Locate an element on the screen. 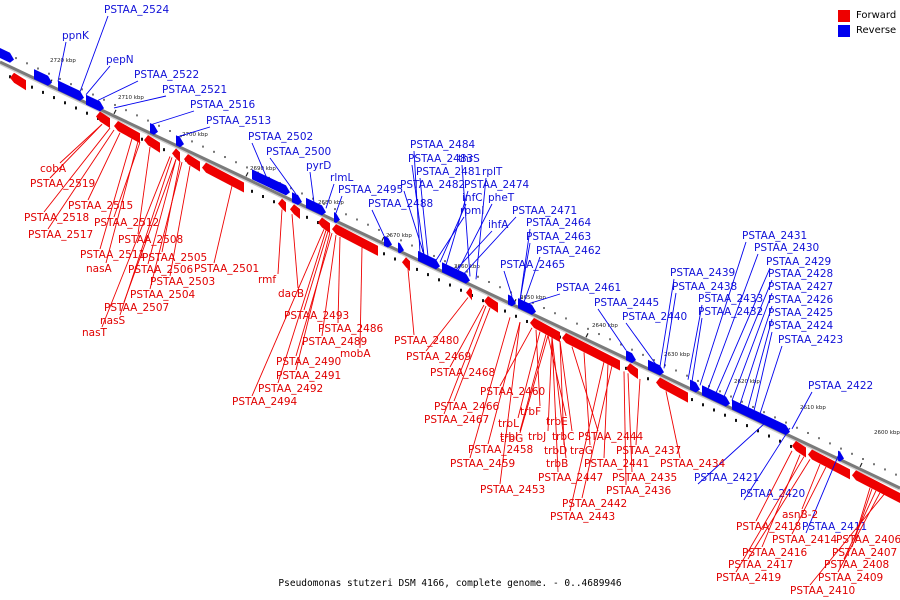 The image size is (900, 600). reverse-gene-label: PSTAA_2484 is located at coordinates (443, 145).